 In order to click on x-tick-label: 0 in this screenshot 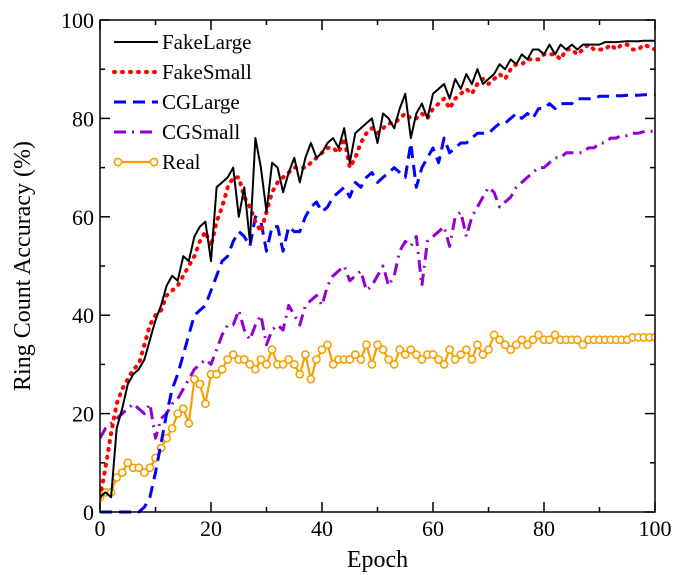, I will do `click(100, 528)`.